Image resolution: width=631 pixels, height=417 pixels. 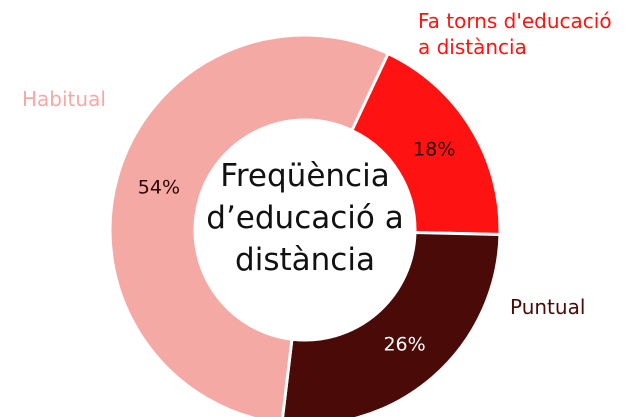 What do you see at coordinates (64, 99) in the screenshot?
I see `category-label: Habitual` at bounding box center [64, 99].